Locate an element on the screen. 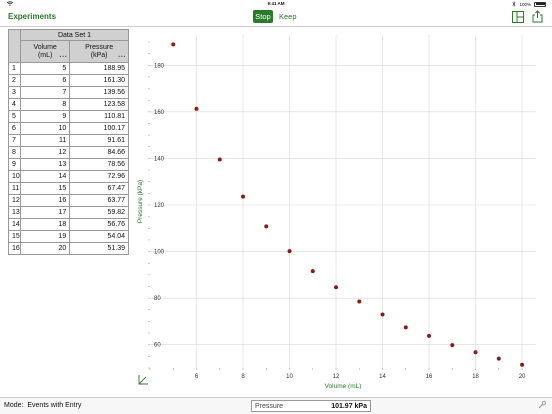 This screenshot has height=414, width=552. volume-cell: 14 is located at coordinates (45, 176).